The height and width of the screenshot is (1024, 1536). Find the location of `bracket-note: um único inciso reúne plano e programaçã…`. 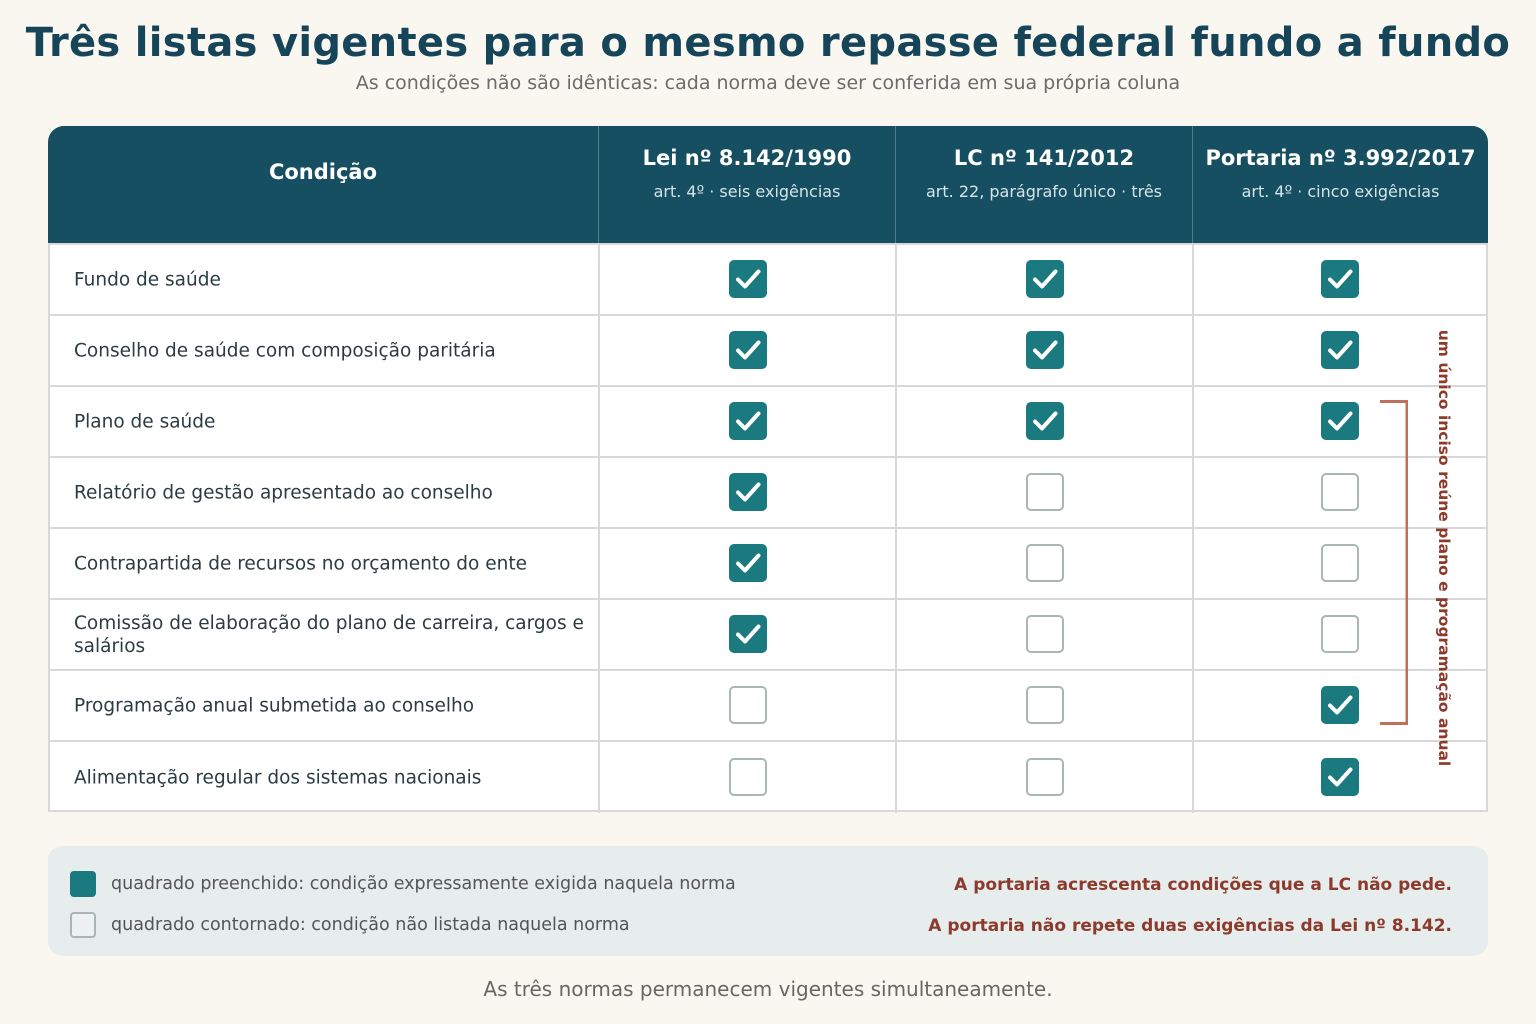

bracket-note: um único inciso reúne plano e programaçã… is located at coordinates (1444, 548).